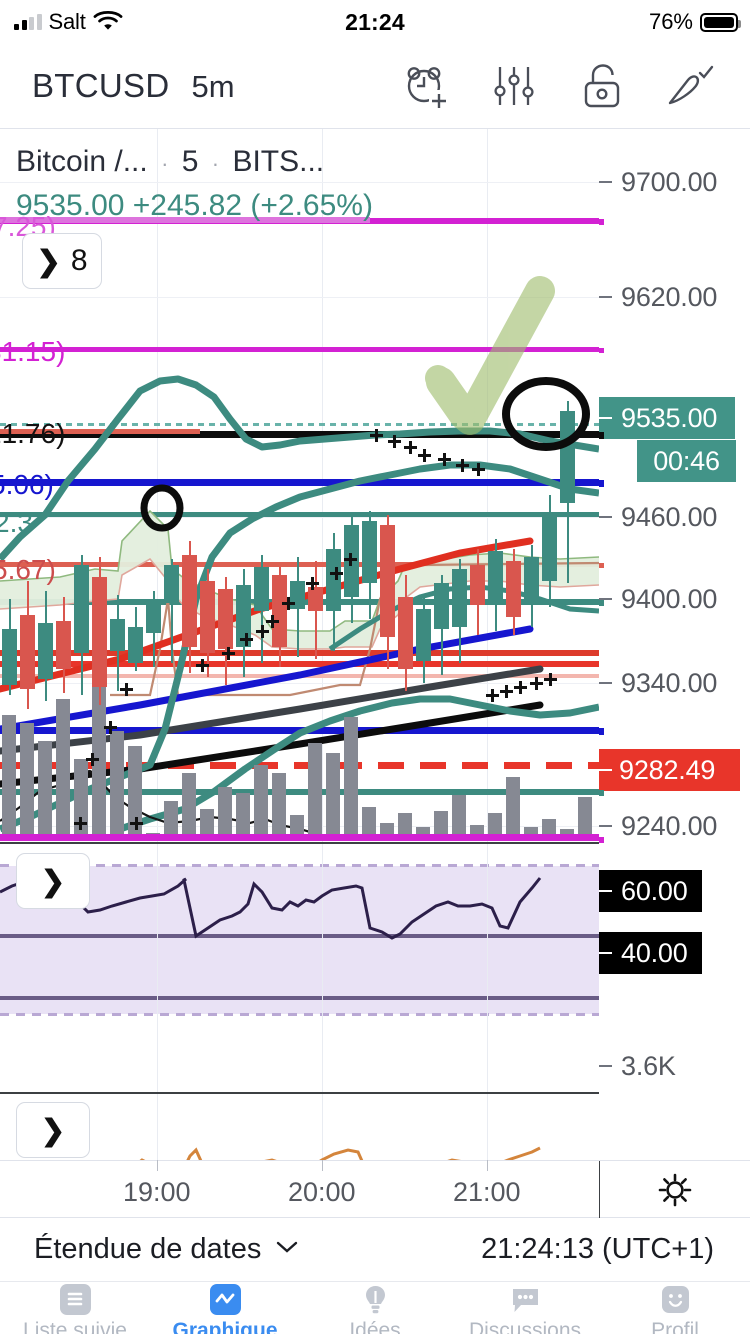  I want to click on lightbulb-icon, so click(375, 1299).